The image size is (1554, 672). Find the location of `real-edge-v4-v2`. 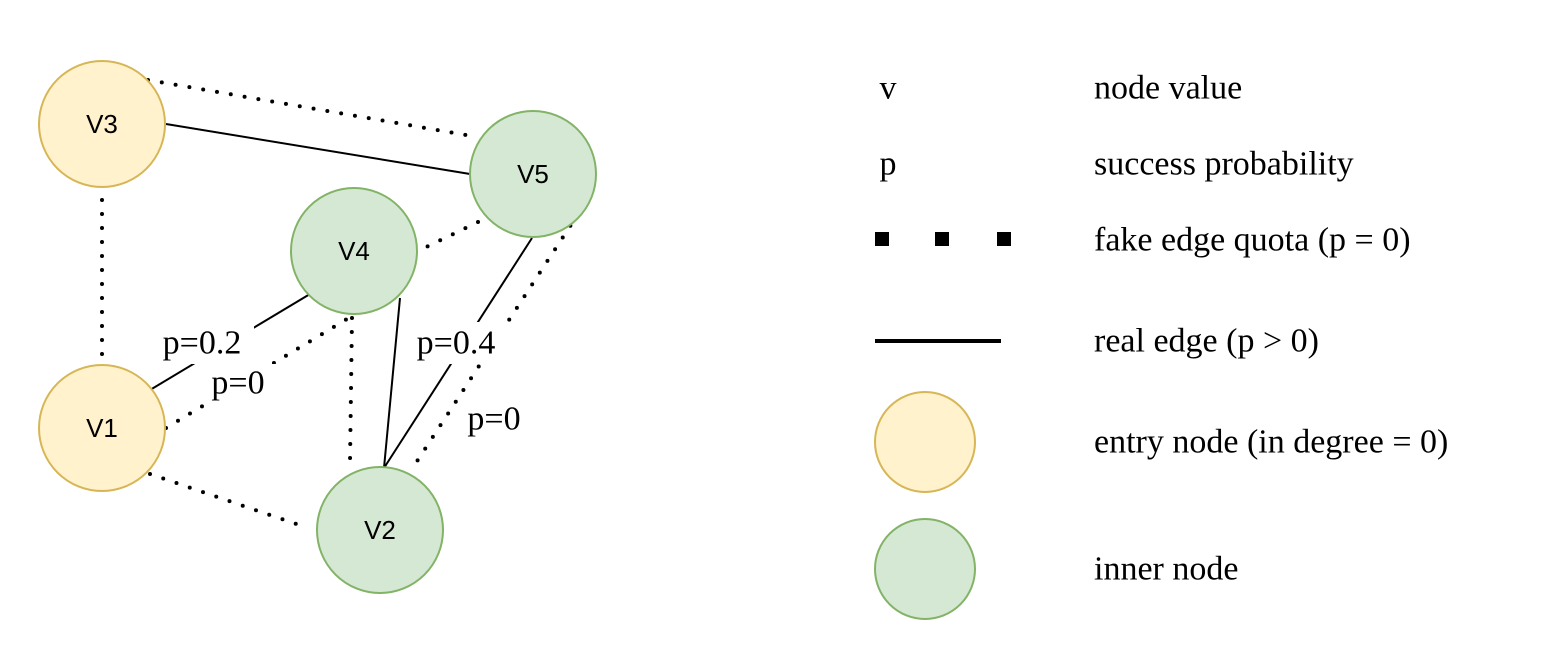

real-edge-v4-v2 is located at coordinates (392, 383).